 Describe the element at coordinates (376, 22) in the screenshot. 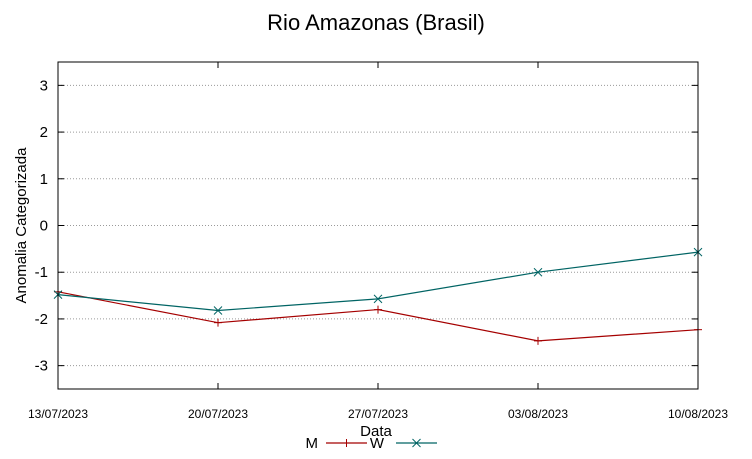

I see `chart-title: Rio Amazonas (Brasil)` at that location.